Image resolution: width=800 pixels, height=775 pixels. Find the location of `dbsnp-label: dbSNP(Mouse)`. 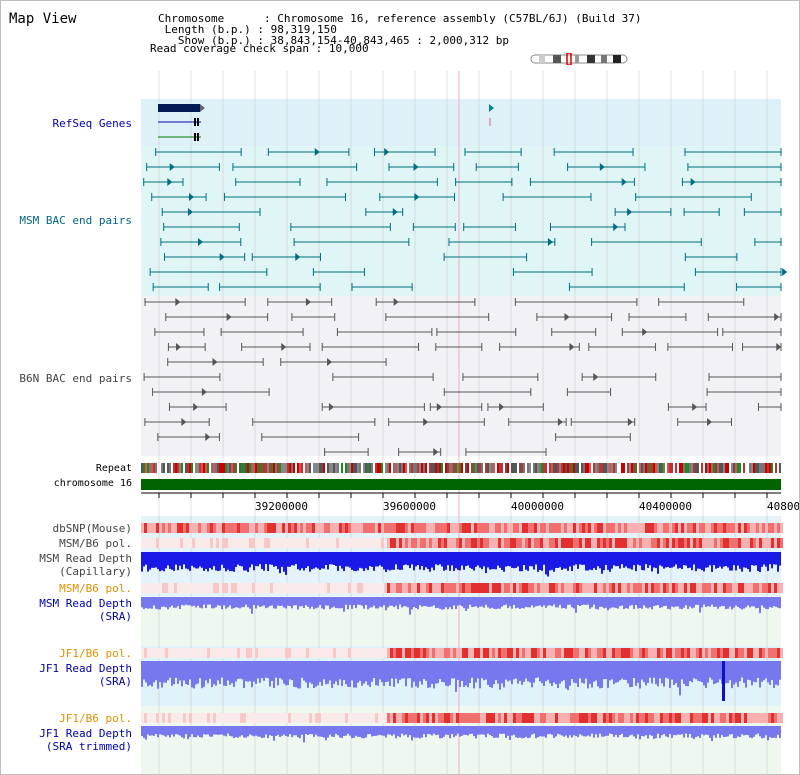

dbsnp-label: dbSNP(Mouse) is located at coordinates (92, 528).